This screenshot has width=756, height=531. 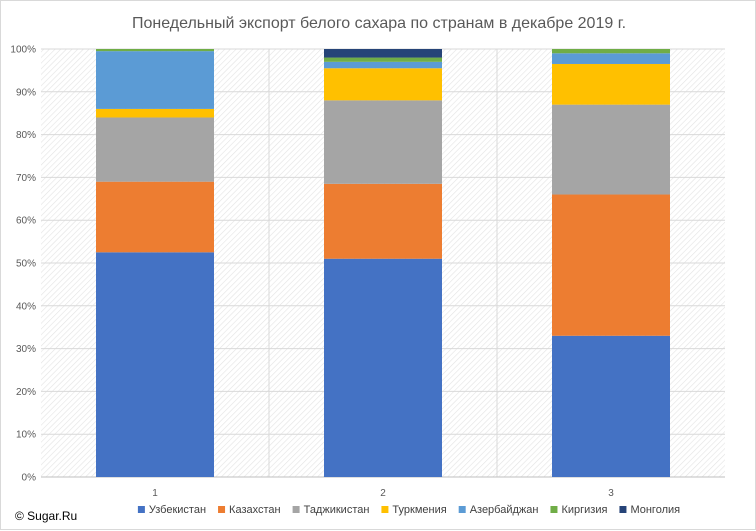 I want to click on legend-item: Узбекистан, so click(x=171, y=510).